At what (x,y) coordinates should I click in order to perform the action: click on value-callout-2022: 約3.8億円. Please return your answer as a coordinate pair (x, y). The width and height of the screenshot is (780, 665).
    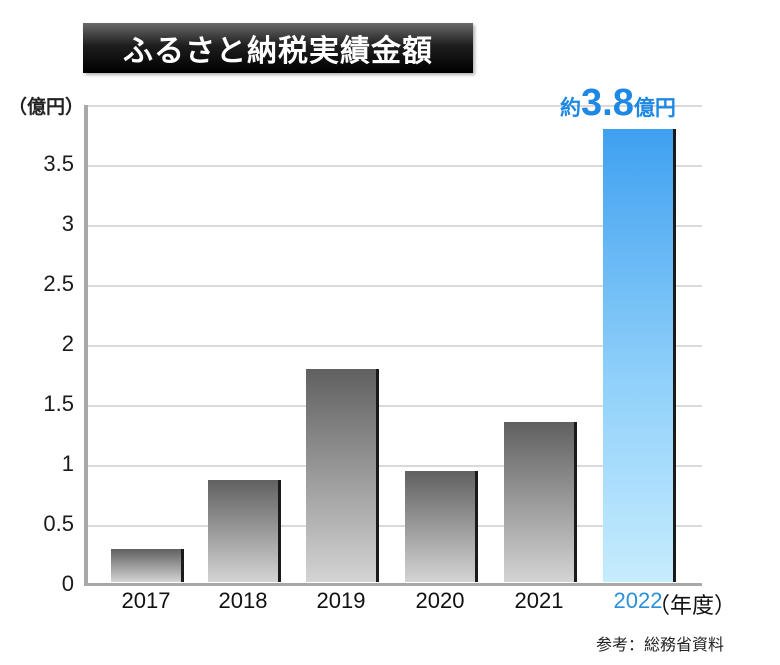
    Looking at the image, I should click on (618, 103).